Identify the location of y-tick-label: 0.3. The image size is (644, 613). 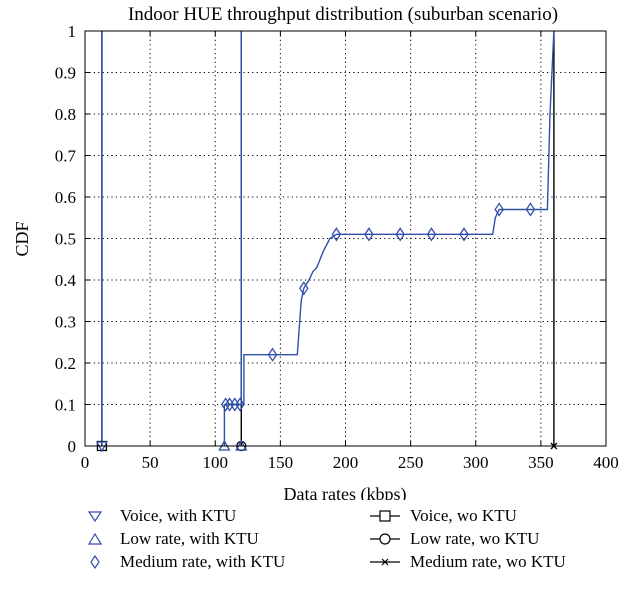
(65, 322).